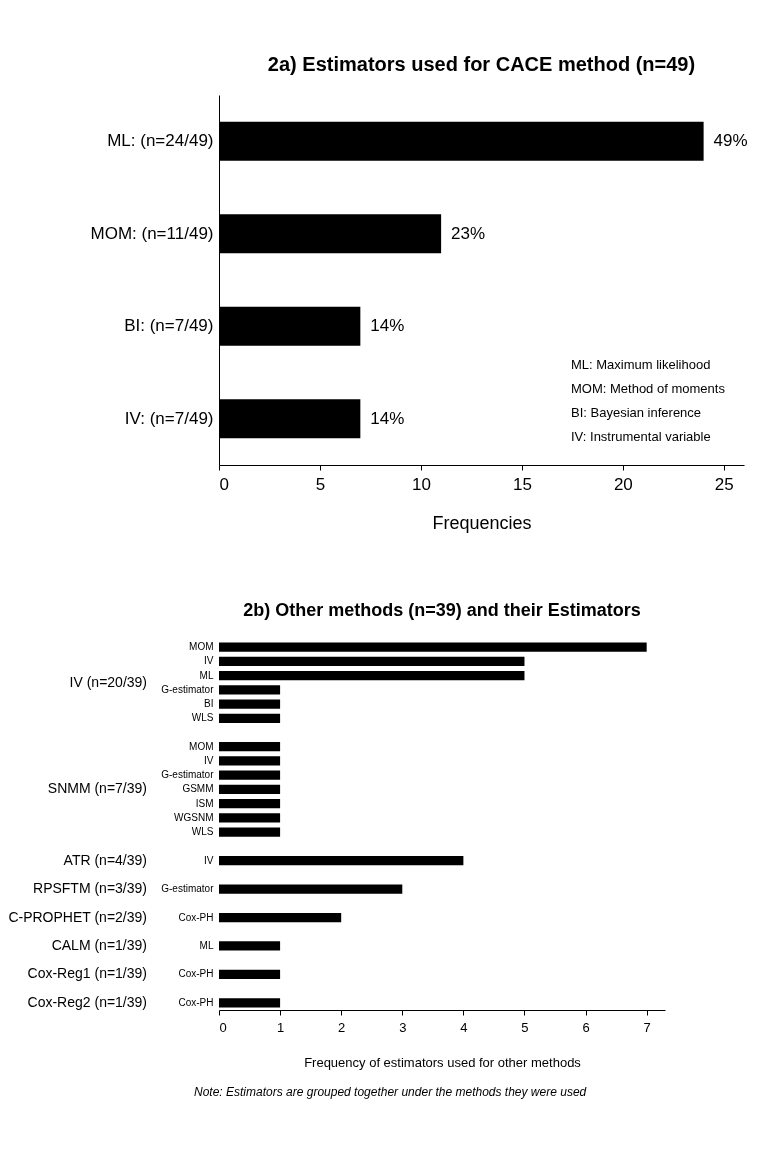 The width and height of the screenshot is (766, 1154). Describe the element at coordinates (194, 817) in the screenshot. I see `y-tick-label: WGSNM` at that location.